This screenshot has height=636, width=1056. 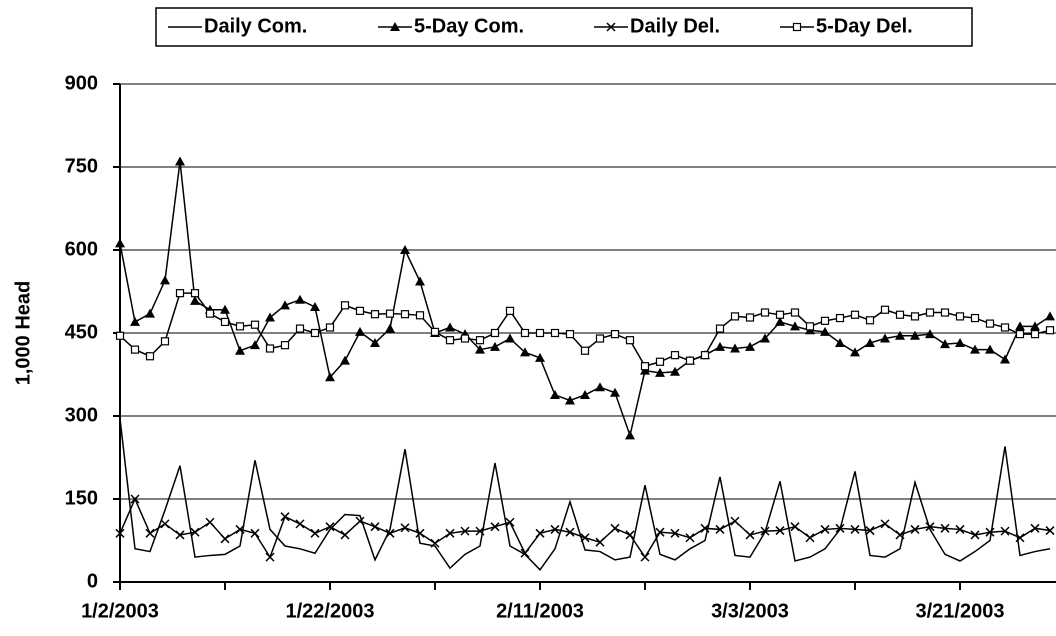 I want to click on x-tick-label: 3/21/2003, so click(x=960, y=611).